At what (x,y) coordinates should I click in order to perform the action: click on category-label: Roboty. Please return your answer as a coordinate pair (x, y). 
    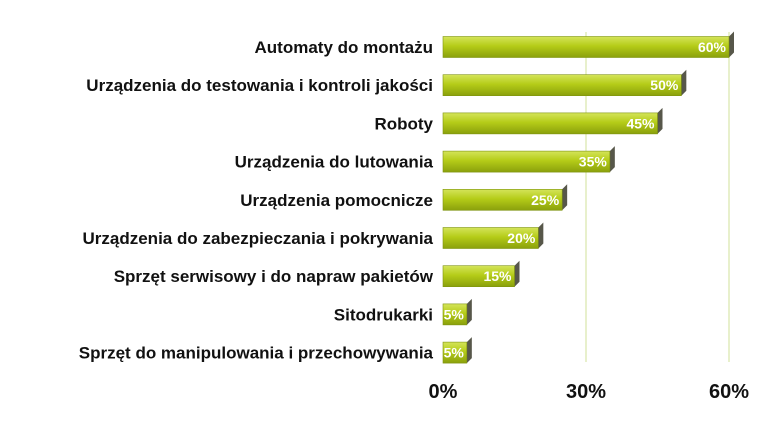
    Looking at the image, I should click on (403, 123).